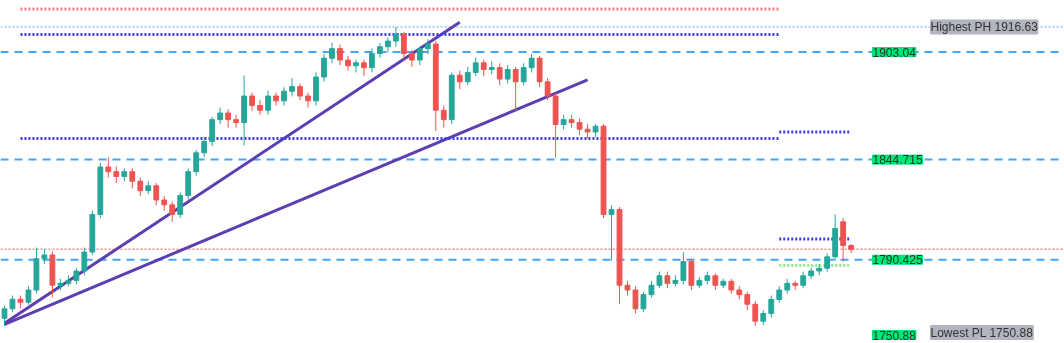 The image size is (1064, 343). What do you see at coordinates (897, 260) in the screenshot?
I see `ref-line-label: 1790.425` at bounding box center [897, 260].